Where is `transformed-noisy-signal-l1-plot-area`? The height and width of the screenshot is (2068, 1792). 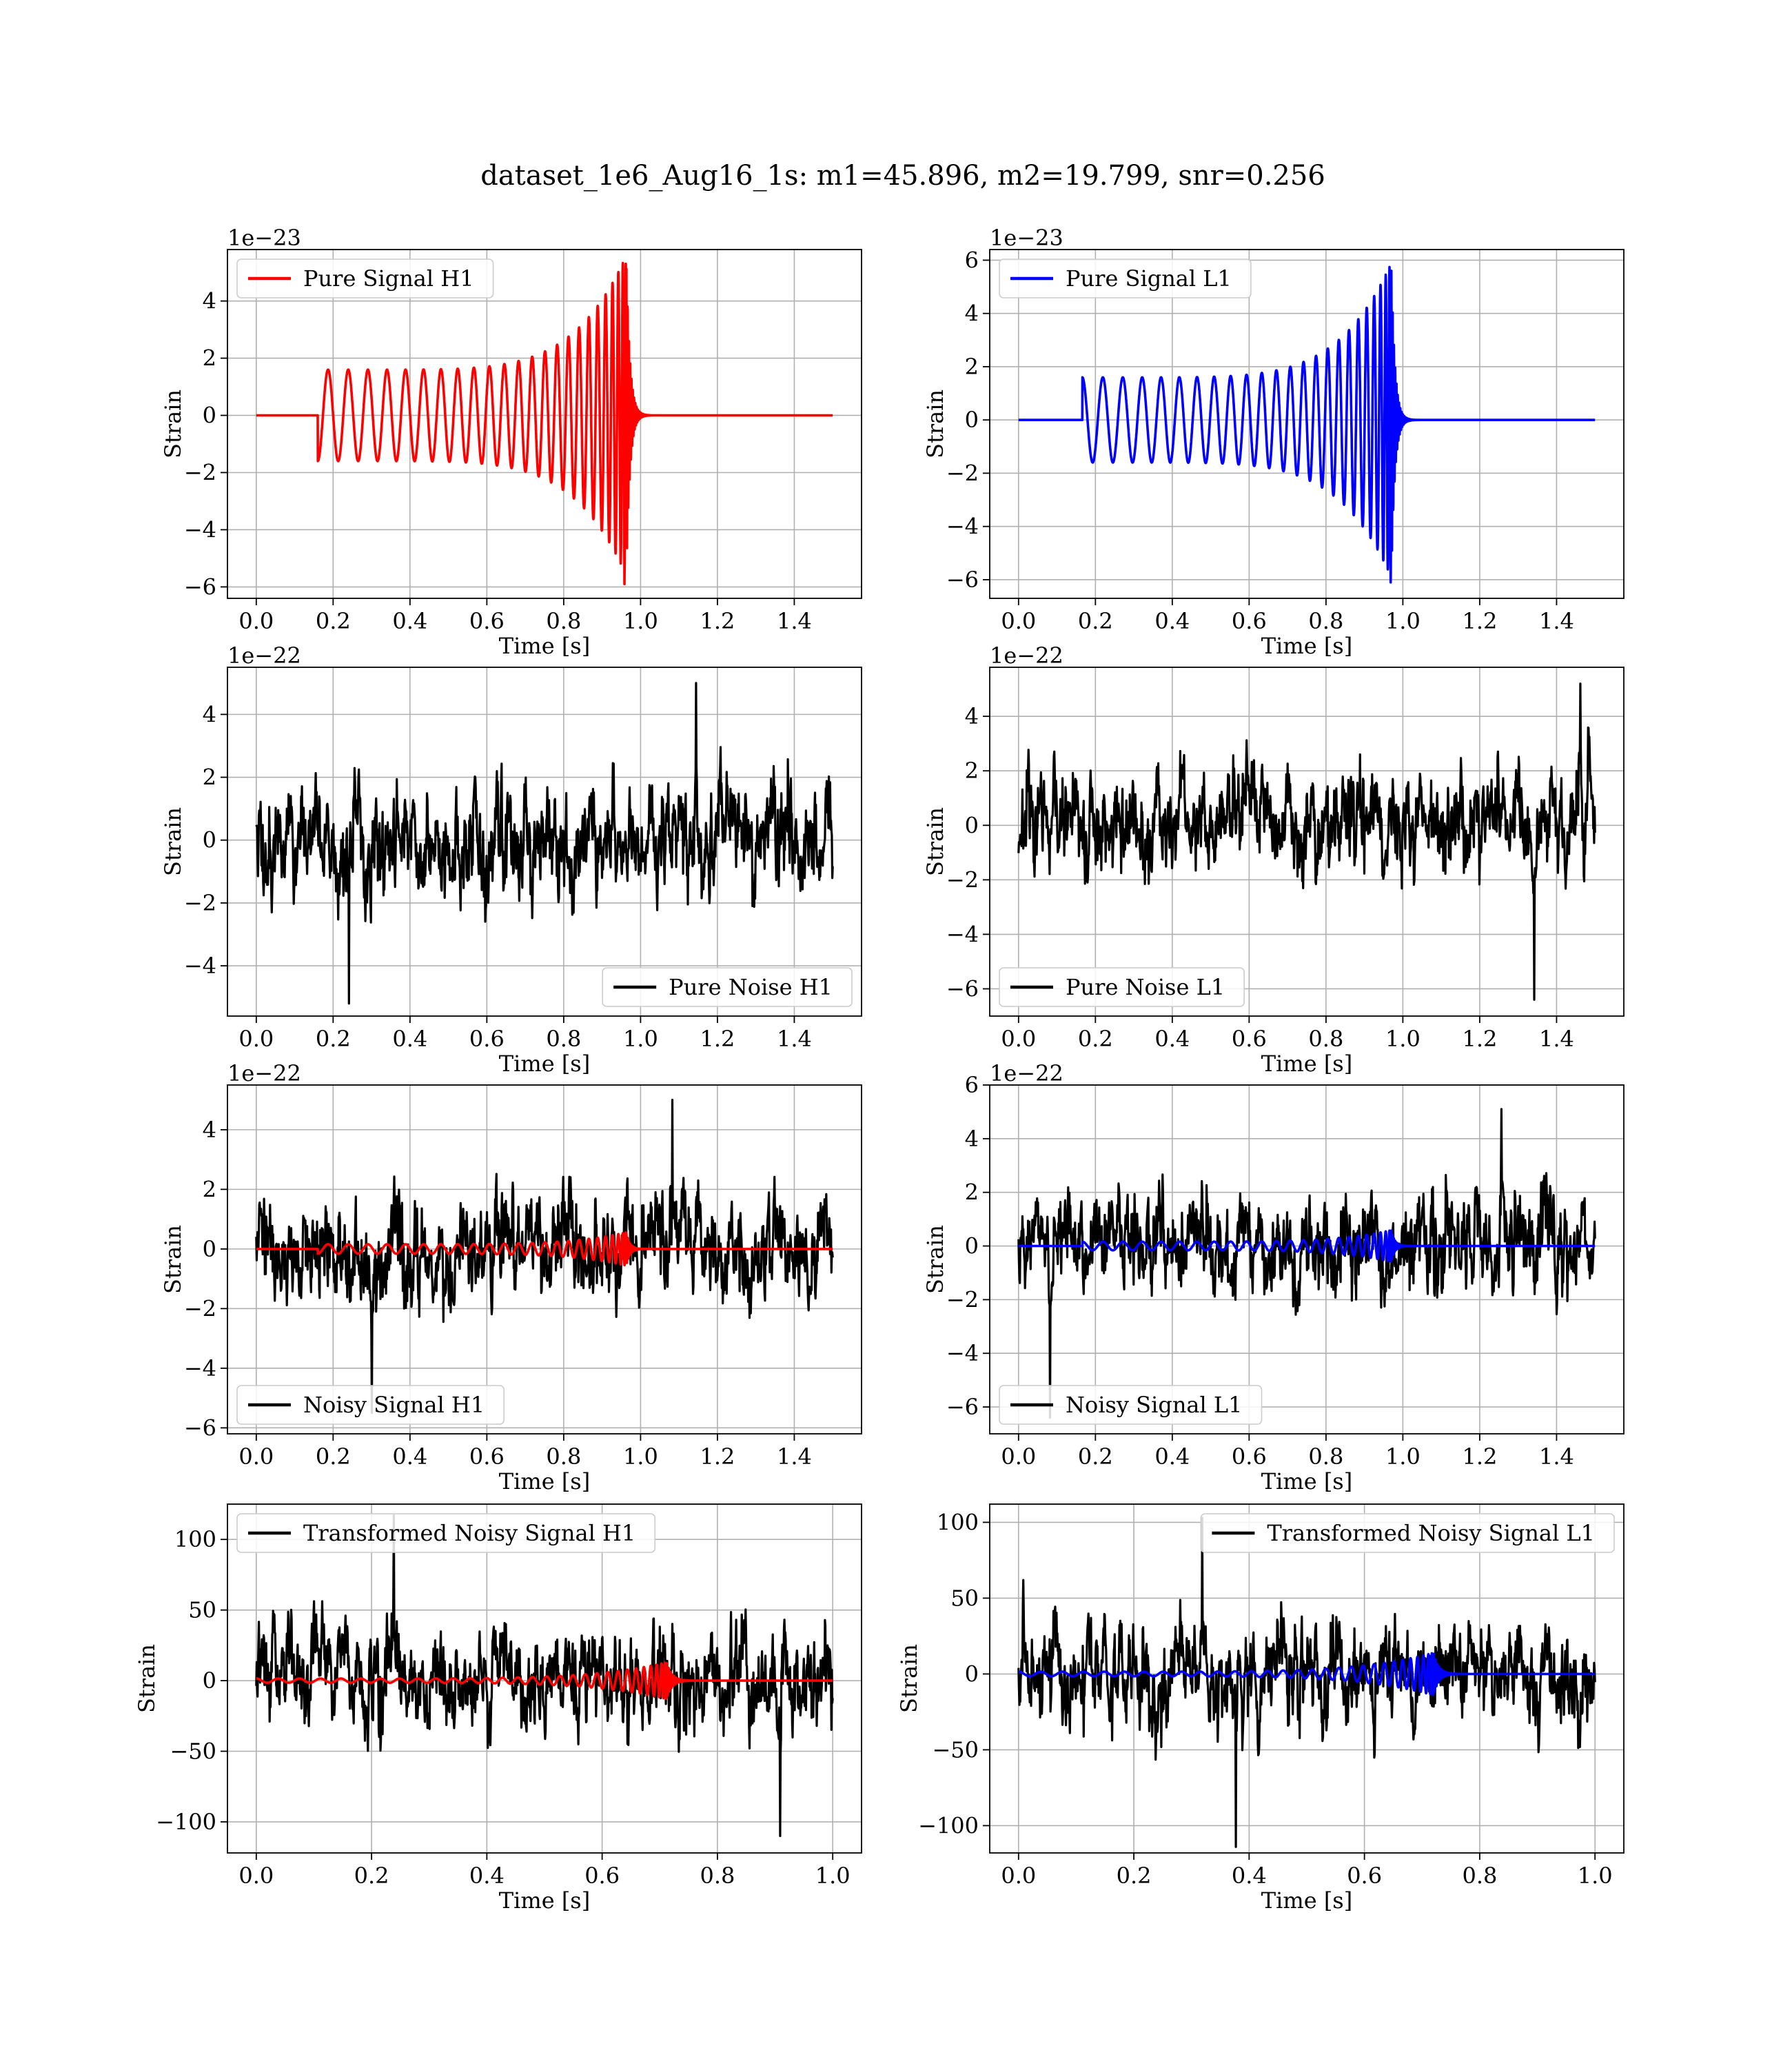
transformed-noisy-signal-l1-plot-area is located at coordinates (1306, 1682).